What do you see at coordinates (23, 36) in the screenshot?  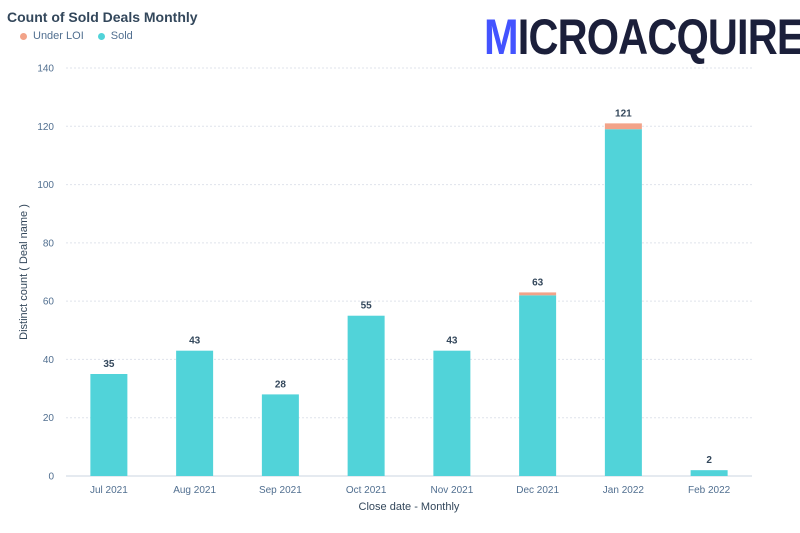 I see `legend-swatch-under-loi` at bounding box center [23, 36].